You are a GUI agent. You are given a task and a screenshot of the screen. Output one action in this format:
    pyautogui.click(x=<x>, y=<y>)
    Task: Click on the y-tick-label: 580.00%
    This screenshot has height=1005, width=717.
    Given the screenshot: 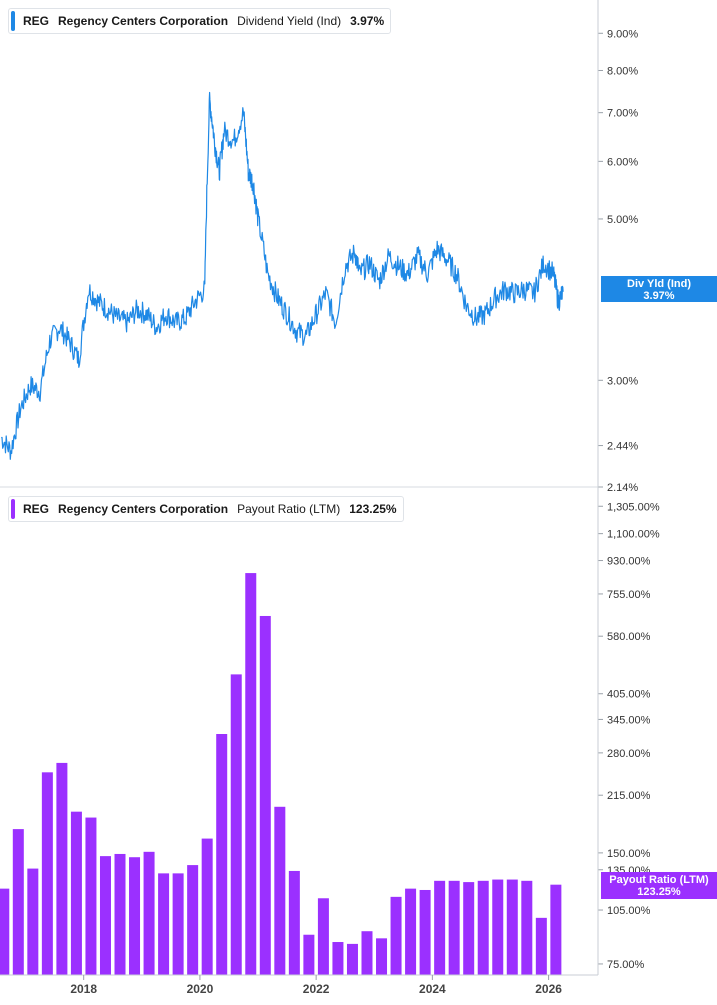 What is the action you would take?
    pyautogui.click(x=629, y=637)
    